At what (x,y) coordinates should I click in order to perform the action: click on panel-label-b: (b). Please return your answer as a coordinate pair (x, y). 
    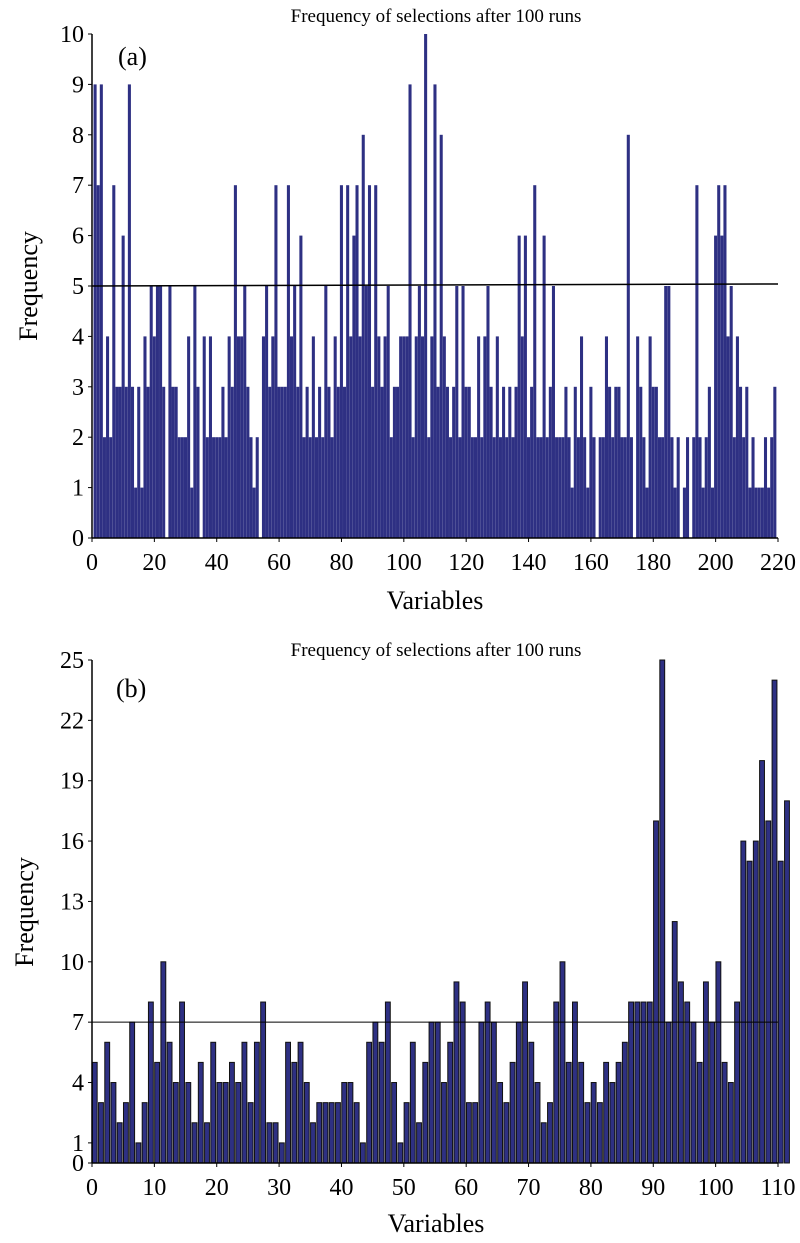
    Looking at the image, I should click on (131, 688).